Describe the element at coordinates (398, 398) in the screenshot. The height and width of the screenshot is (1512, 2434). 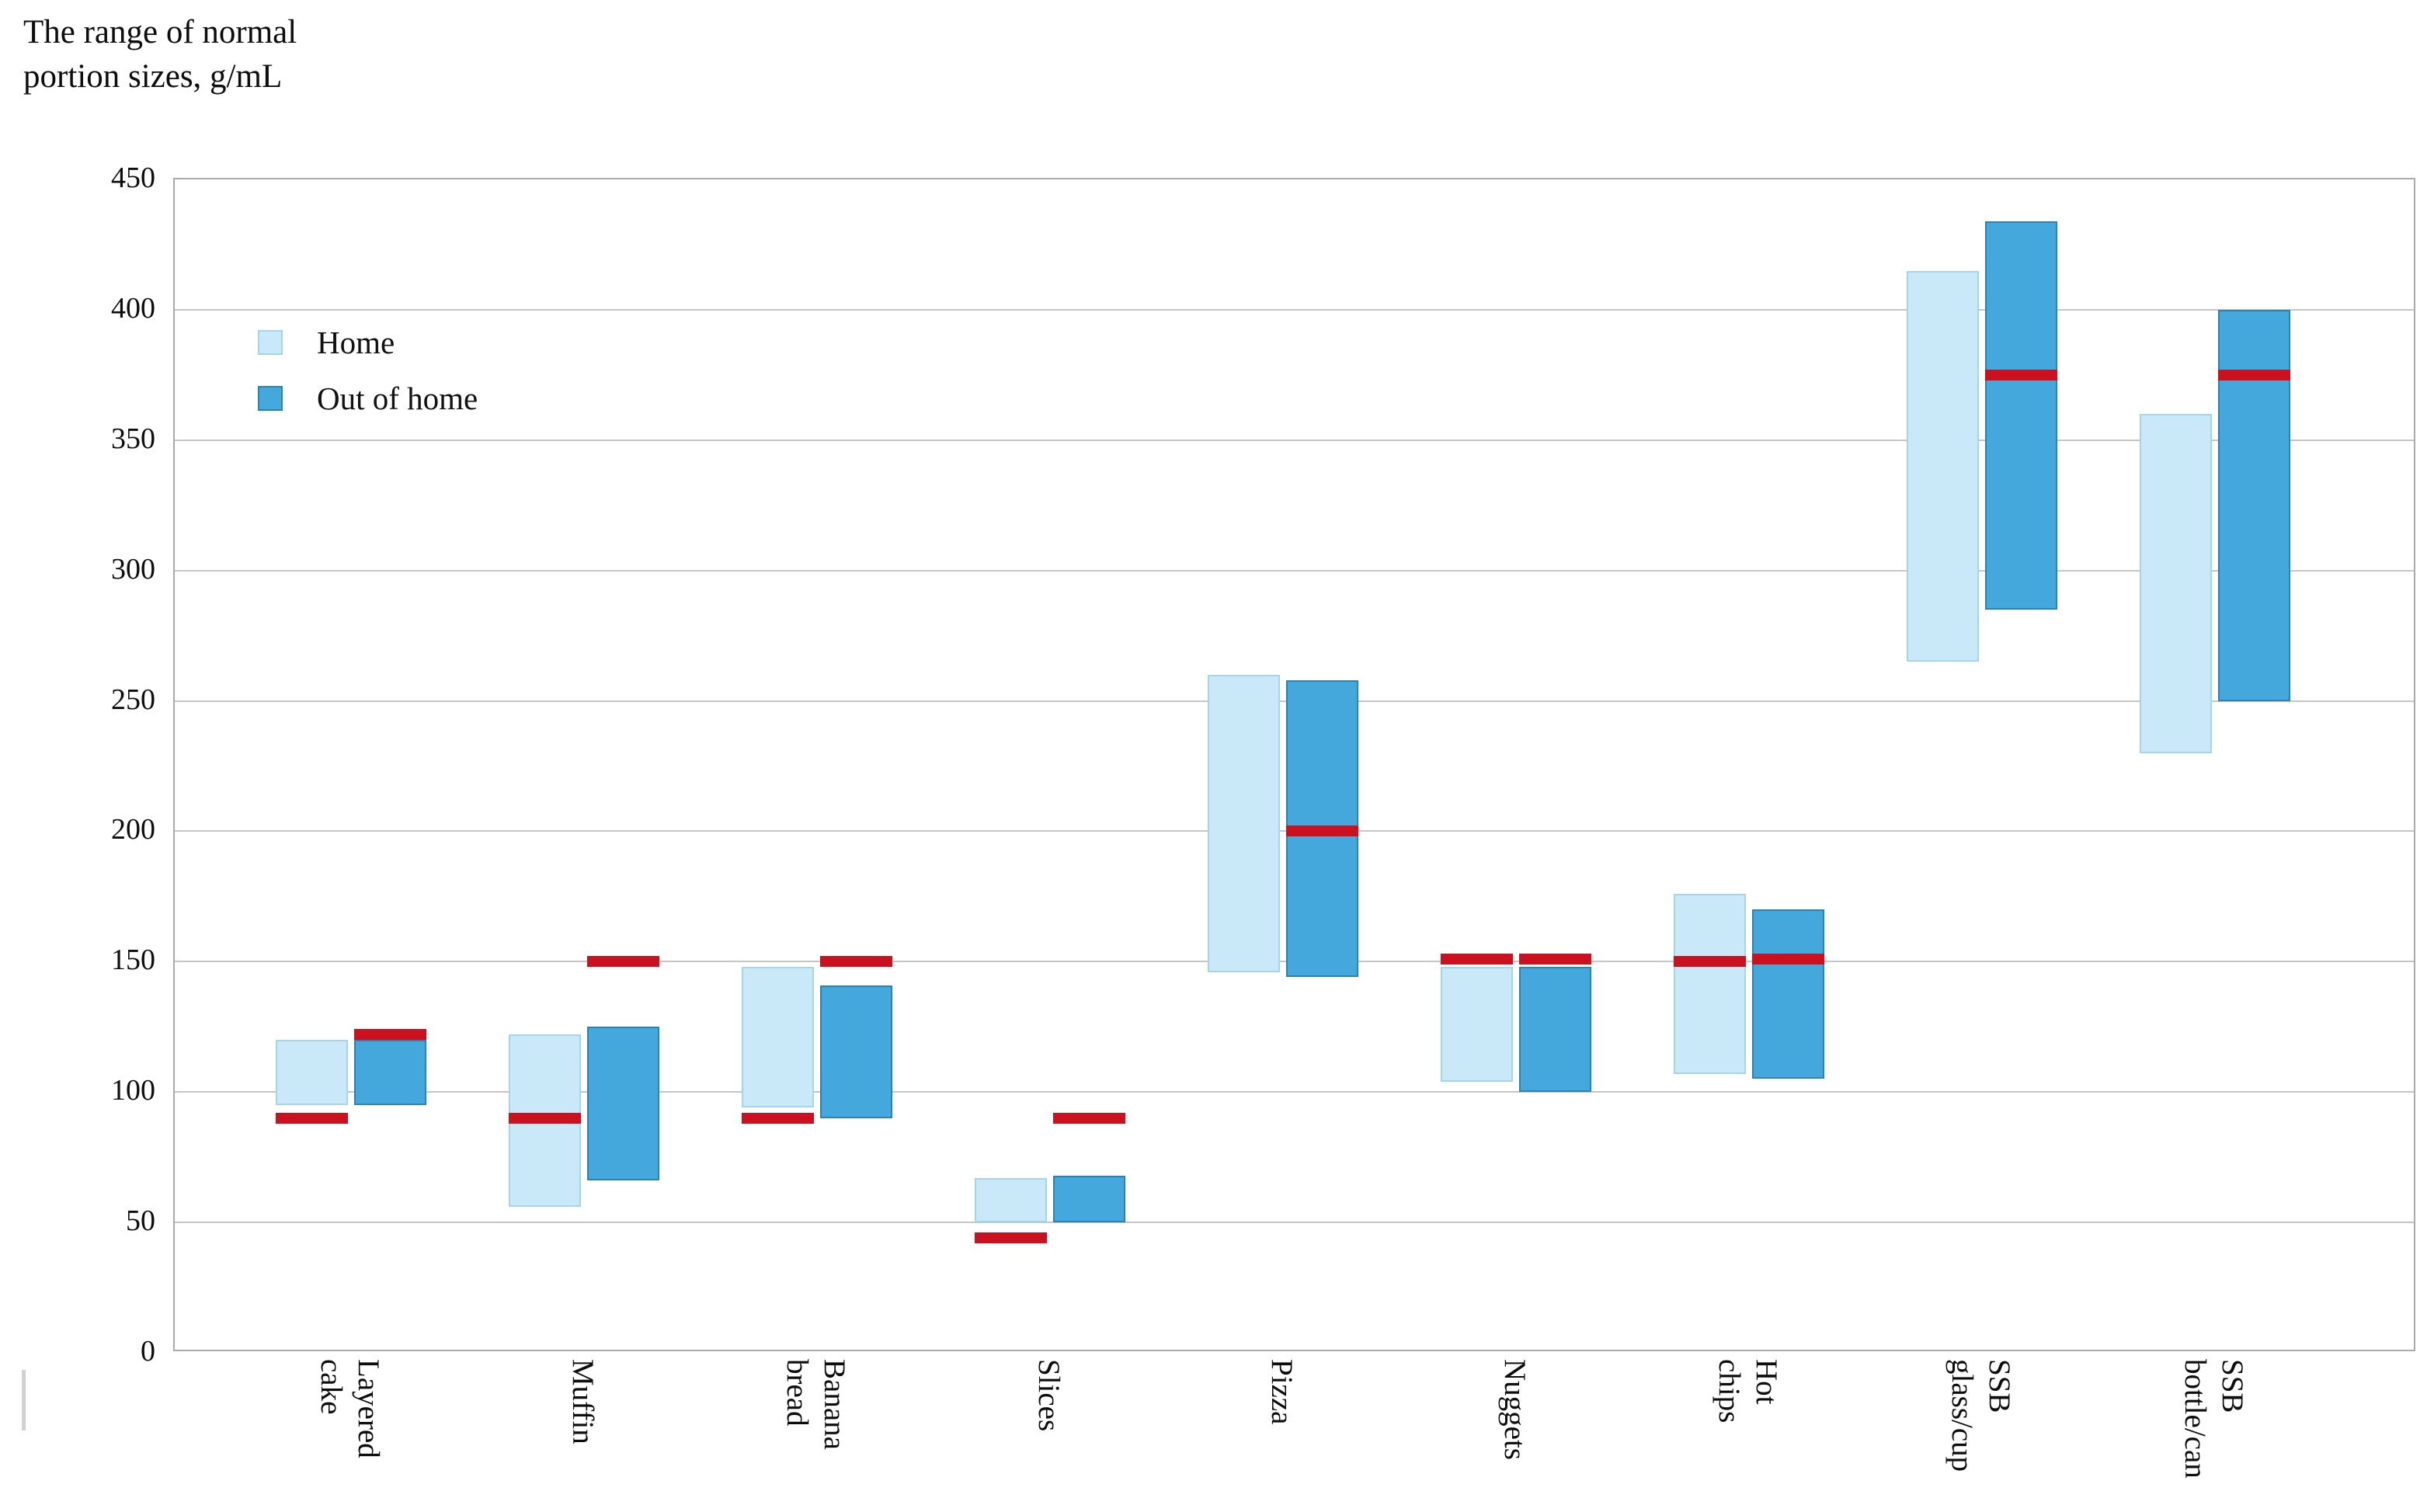
I see `legend-out-of-home-label: Out of home` at that location.